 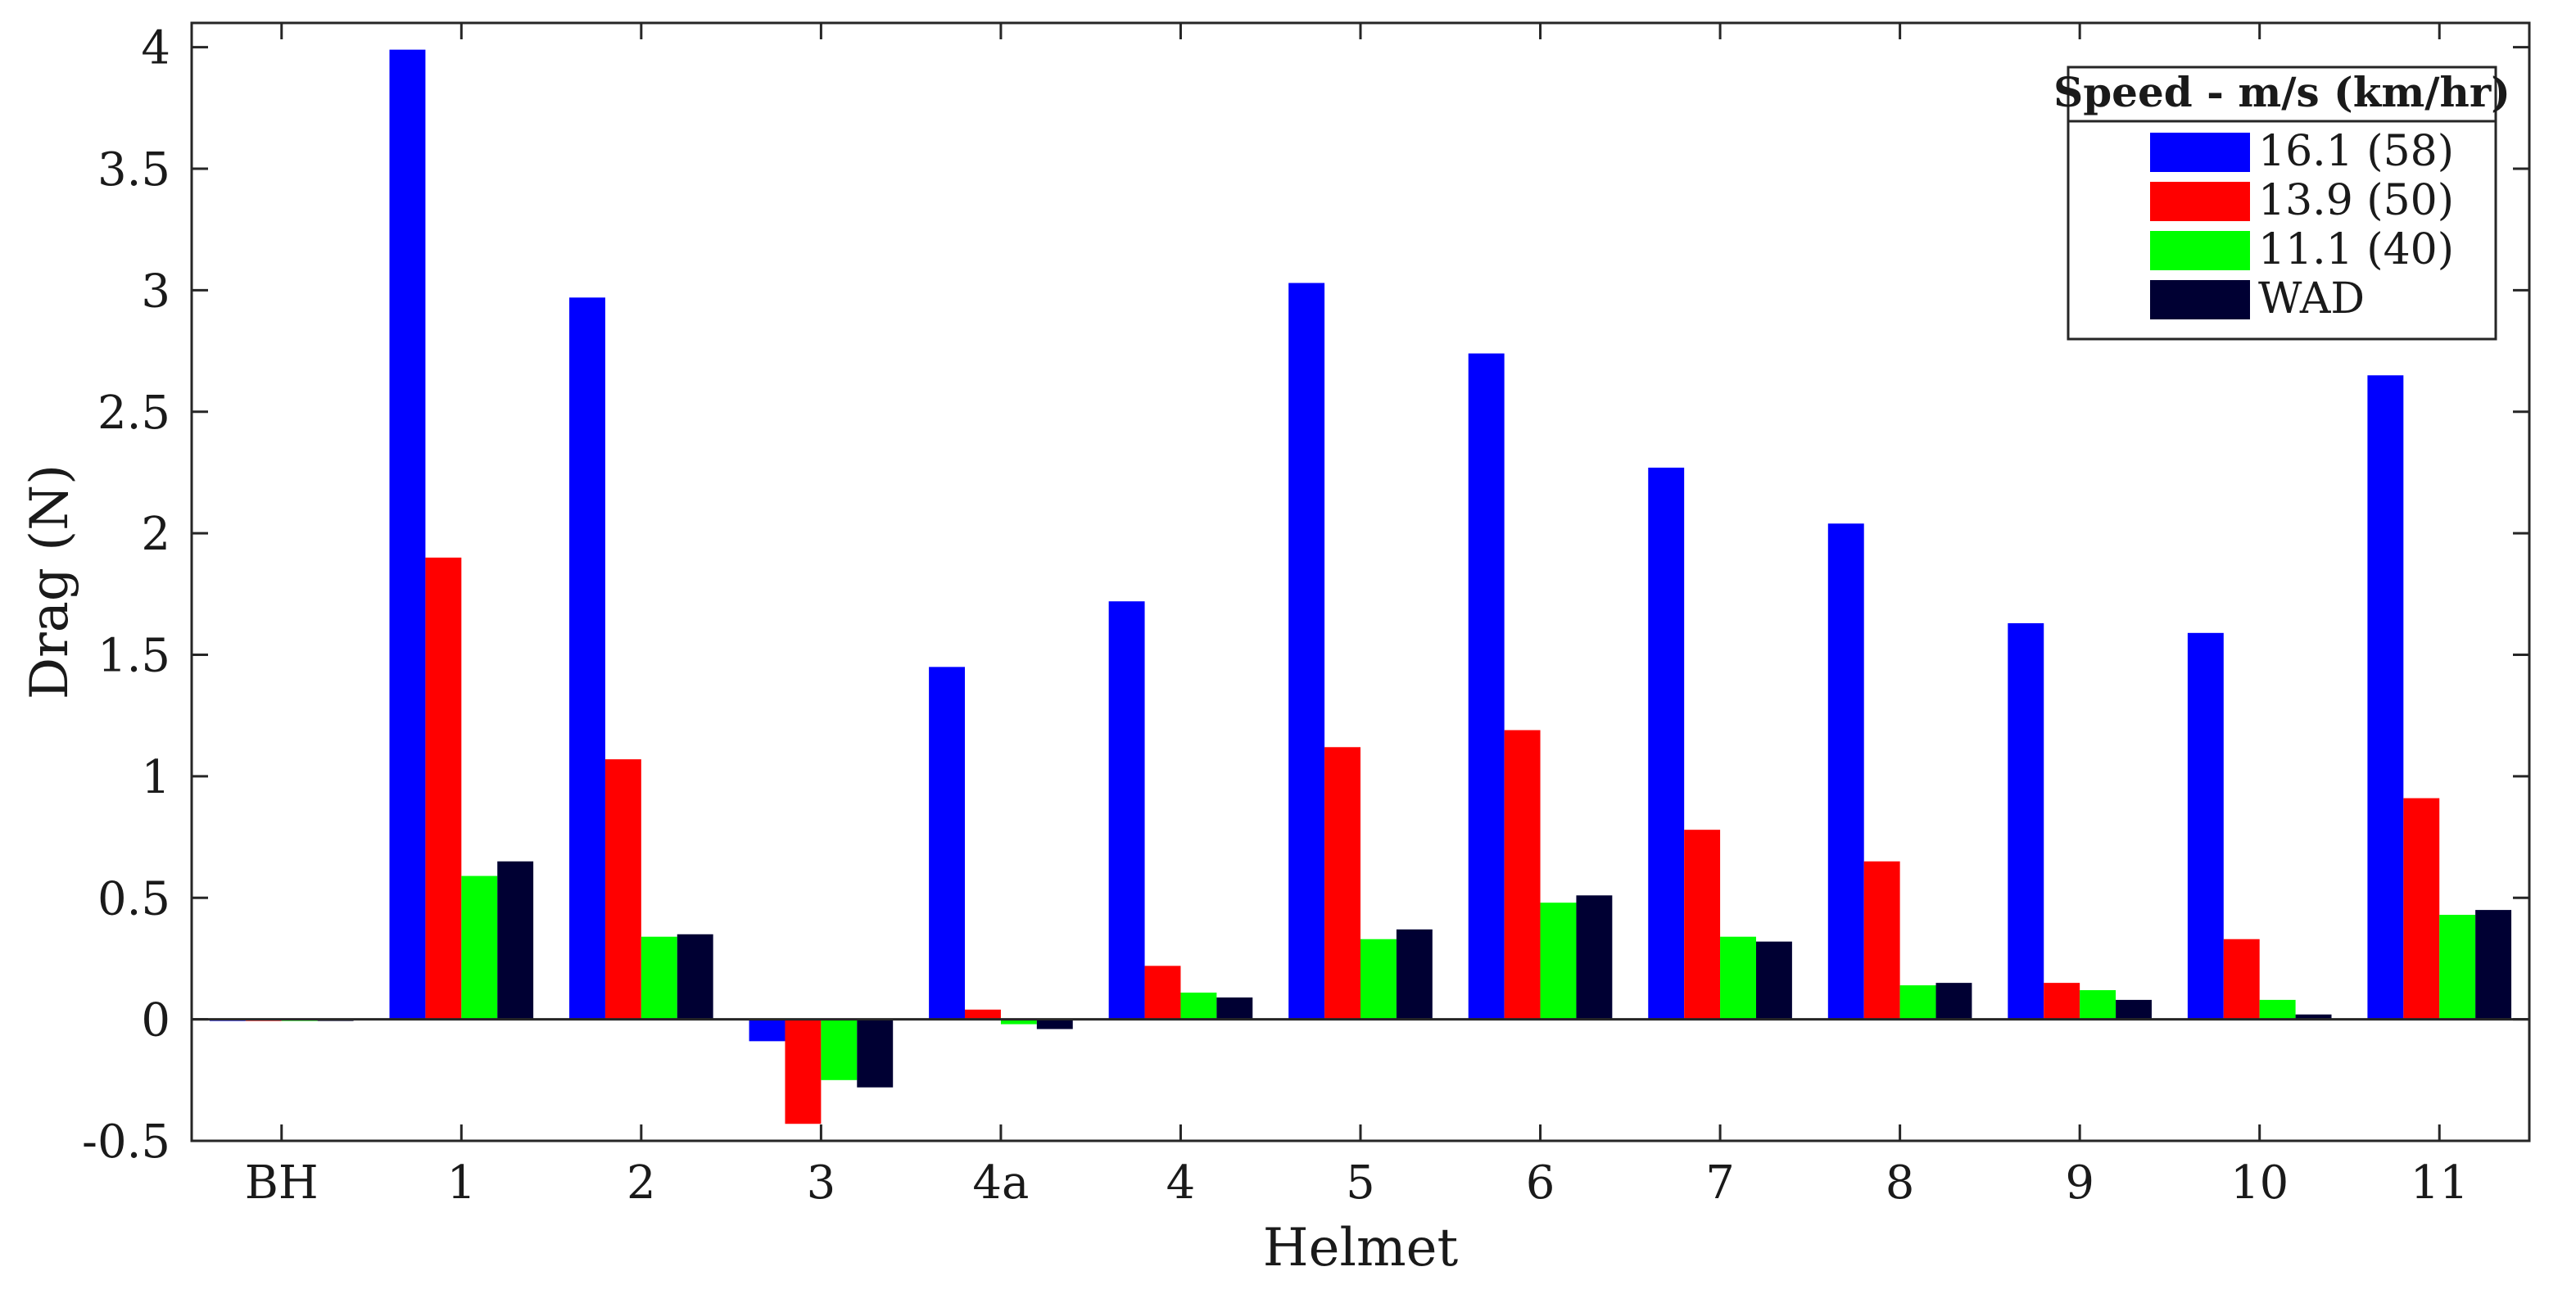 What do you see at coordinates (133, 170) in the screenshot?
I see `y-tick-label: 3.5` at bounding box center [133, 170].